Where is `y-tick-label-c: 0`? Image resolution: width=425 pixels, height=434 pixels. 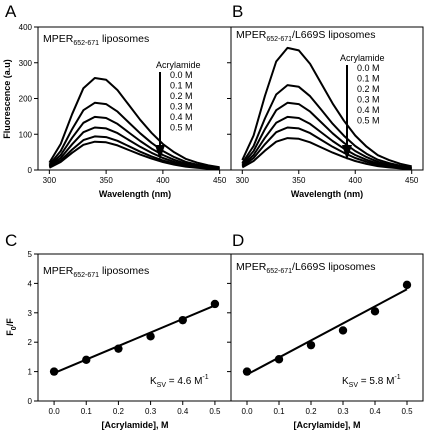 y-tick-label-c: 0 is located at coordinates (30, 401).